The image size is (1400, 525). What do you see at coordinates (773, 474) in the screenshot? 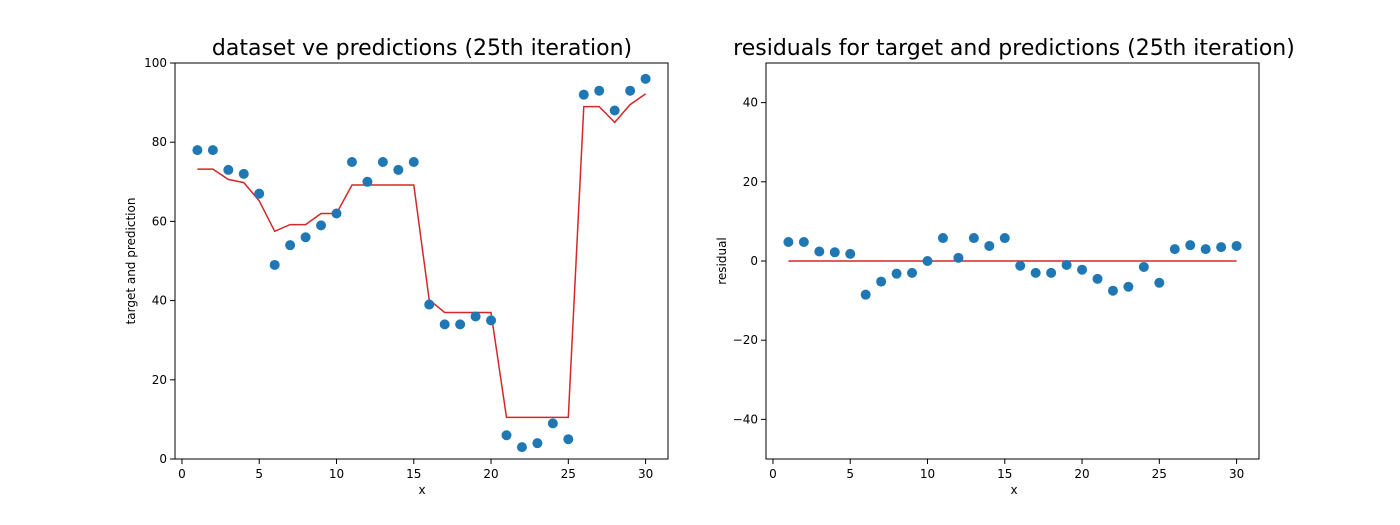
I see `right-x-tick-label: 0` at bounding box center [773, 474].